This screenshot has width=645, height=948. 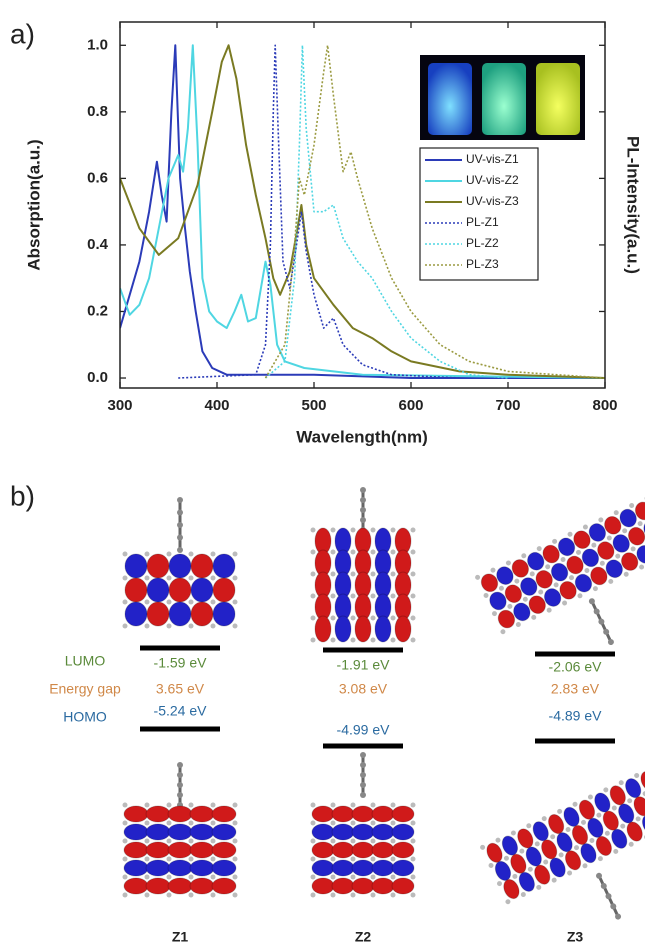 What do you see at coordinates (482, 264) in the screenshot?
I see `legend-label: PL-Z3` at bounding box center [482, 264].